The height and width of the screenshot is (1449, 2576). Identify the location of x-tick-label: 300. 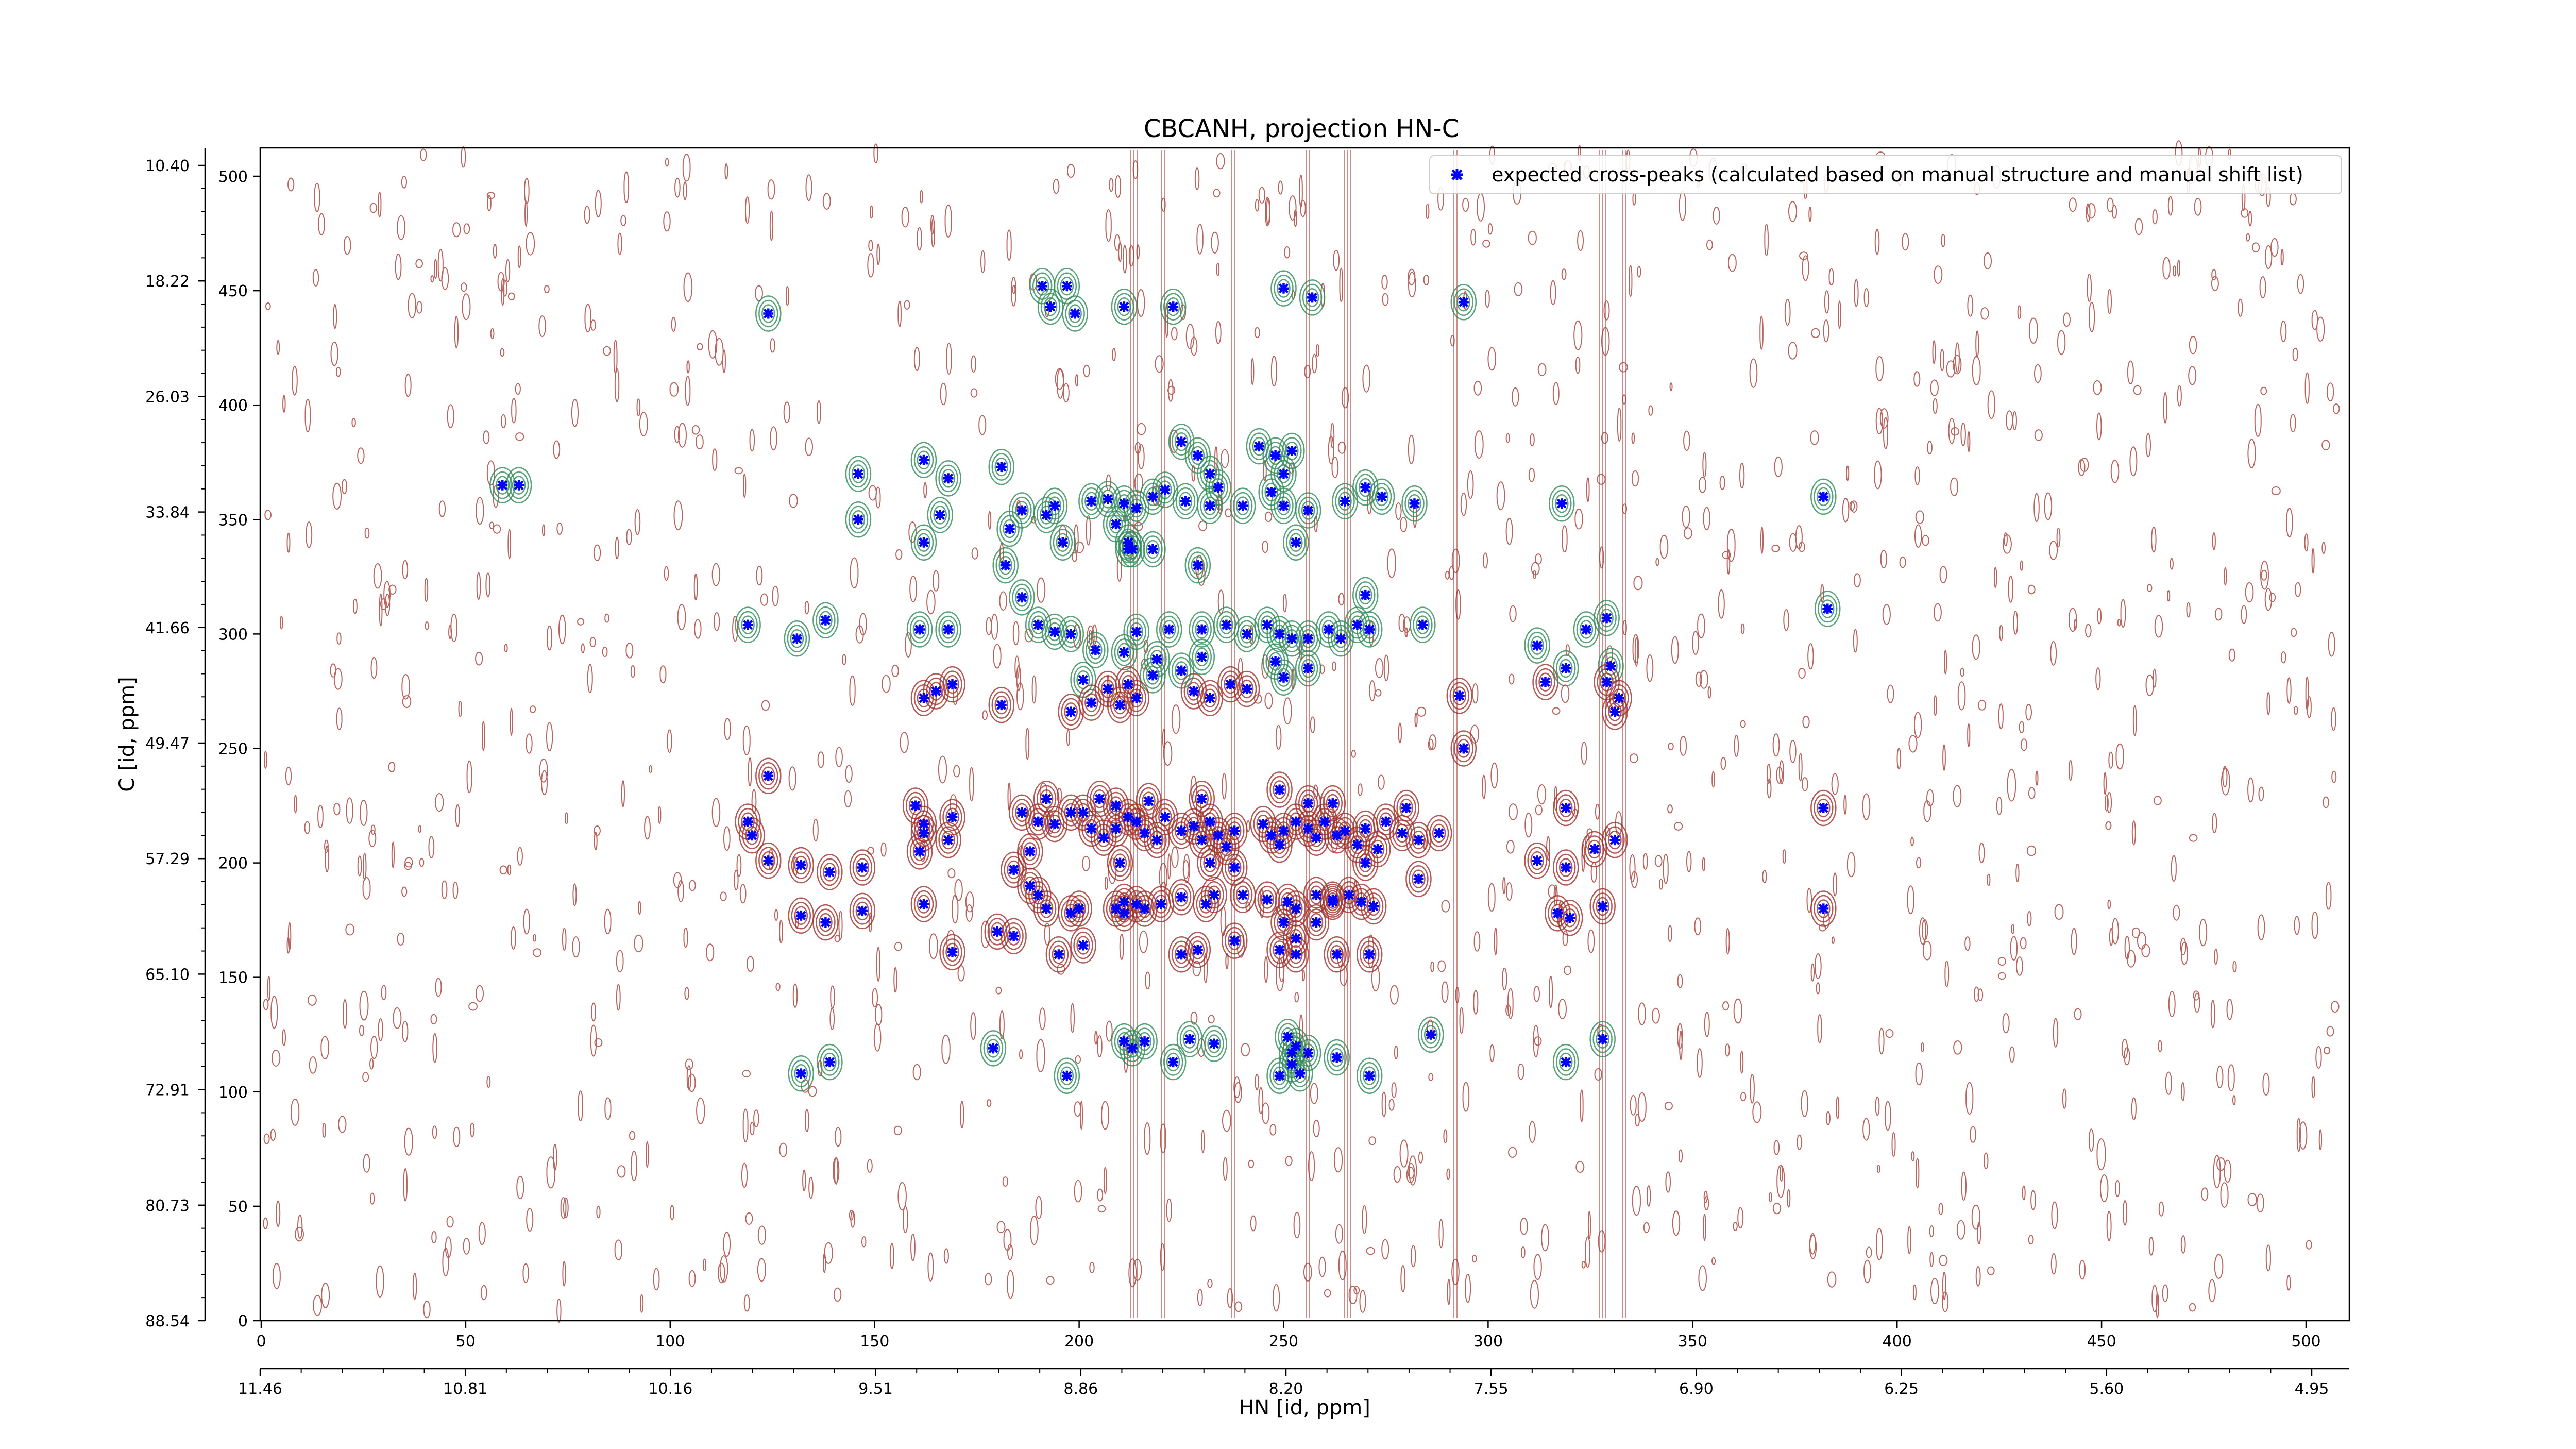
(1488, 1342).